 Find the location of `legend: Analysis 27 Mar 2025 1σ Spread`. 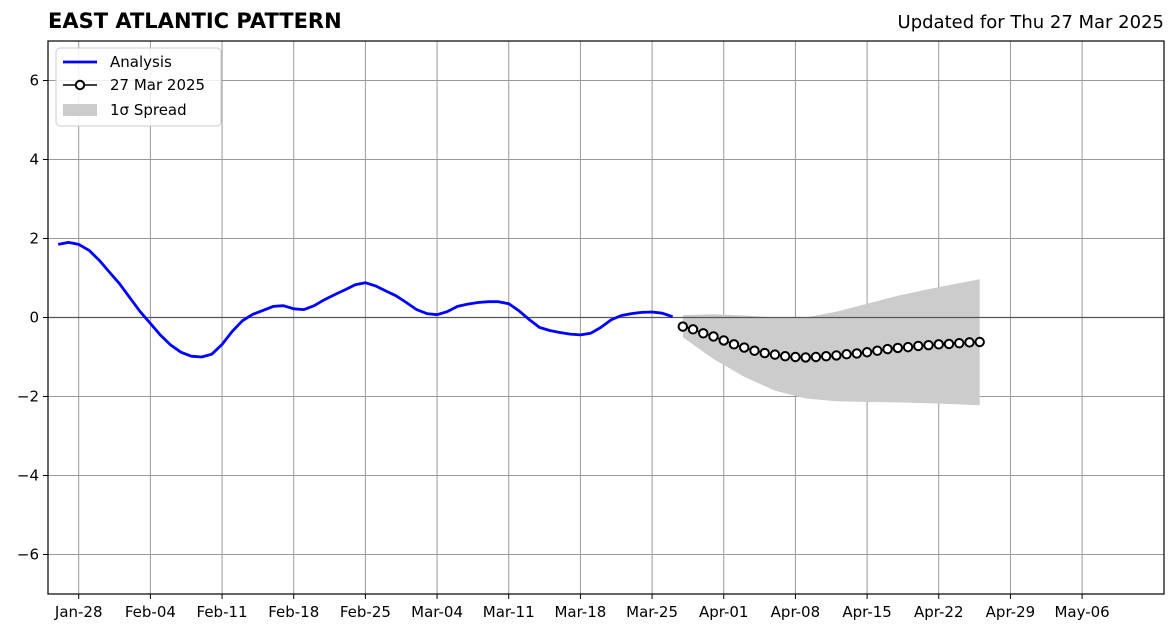

legend: Analysis 27 Mar 2025 1σ Spread is located at coordinates (138, 87).